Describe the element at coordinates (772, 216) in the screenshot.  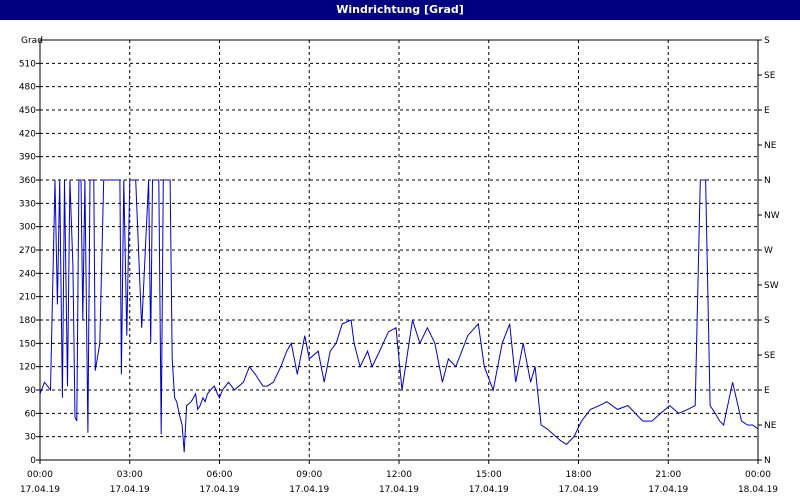
I see `right-tick-label: NW` at that location.